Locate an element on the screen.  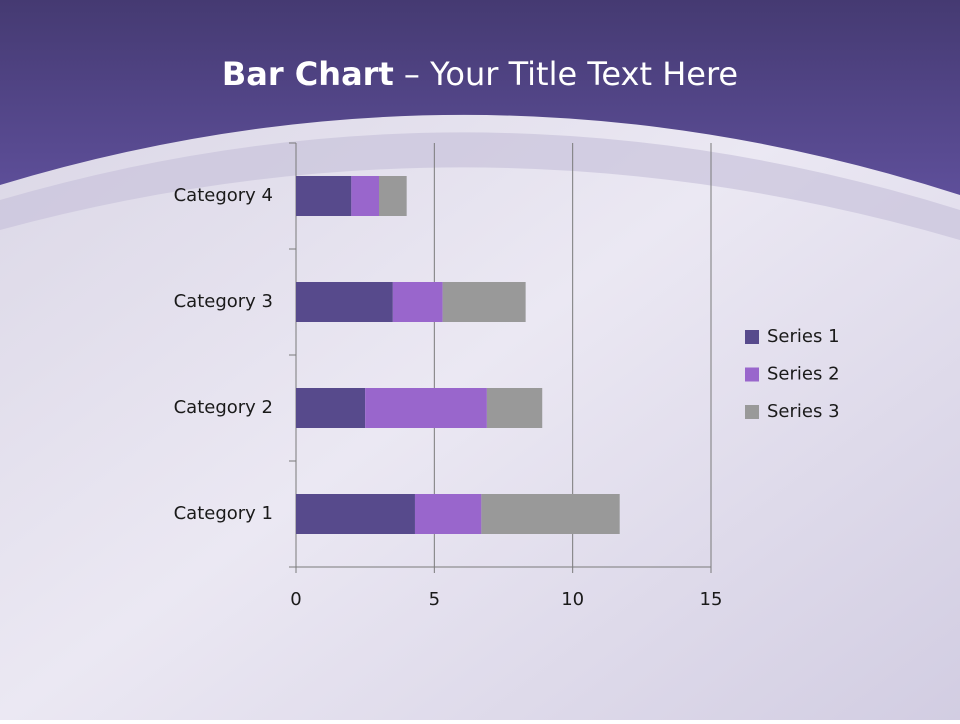
x-tick-label: 0 is located at coordinates (295, 599).